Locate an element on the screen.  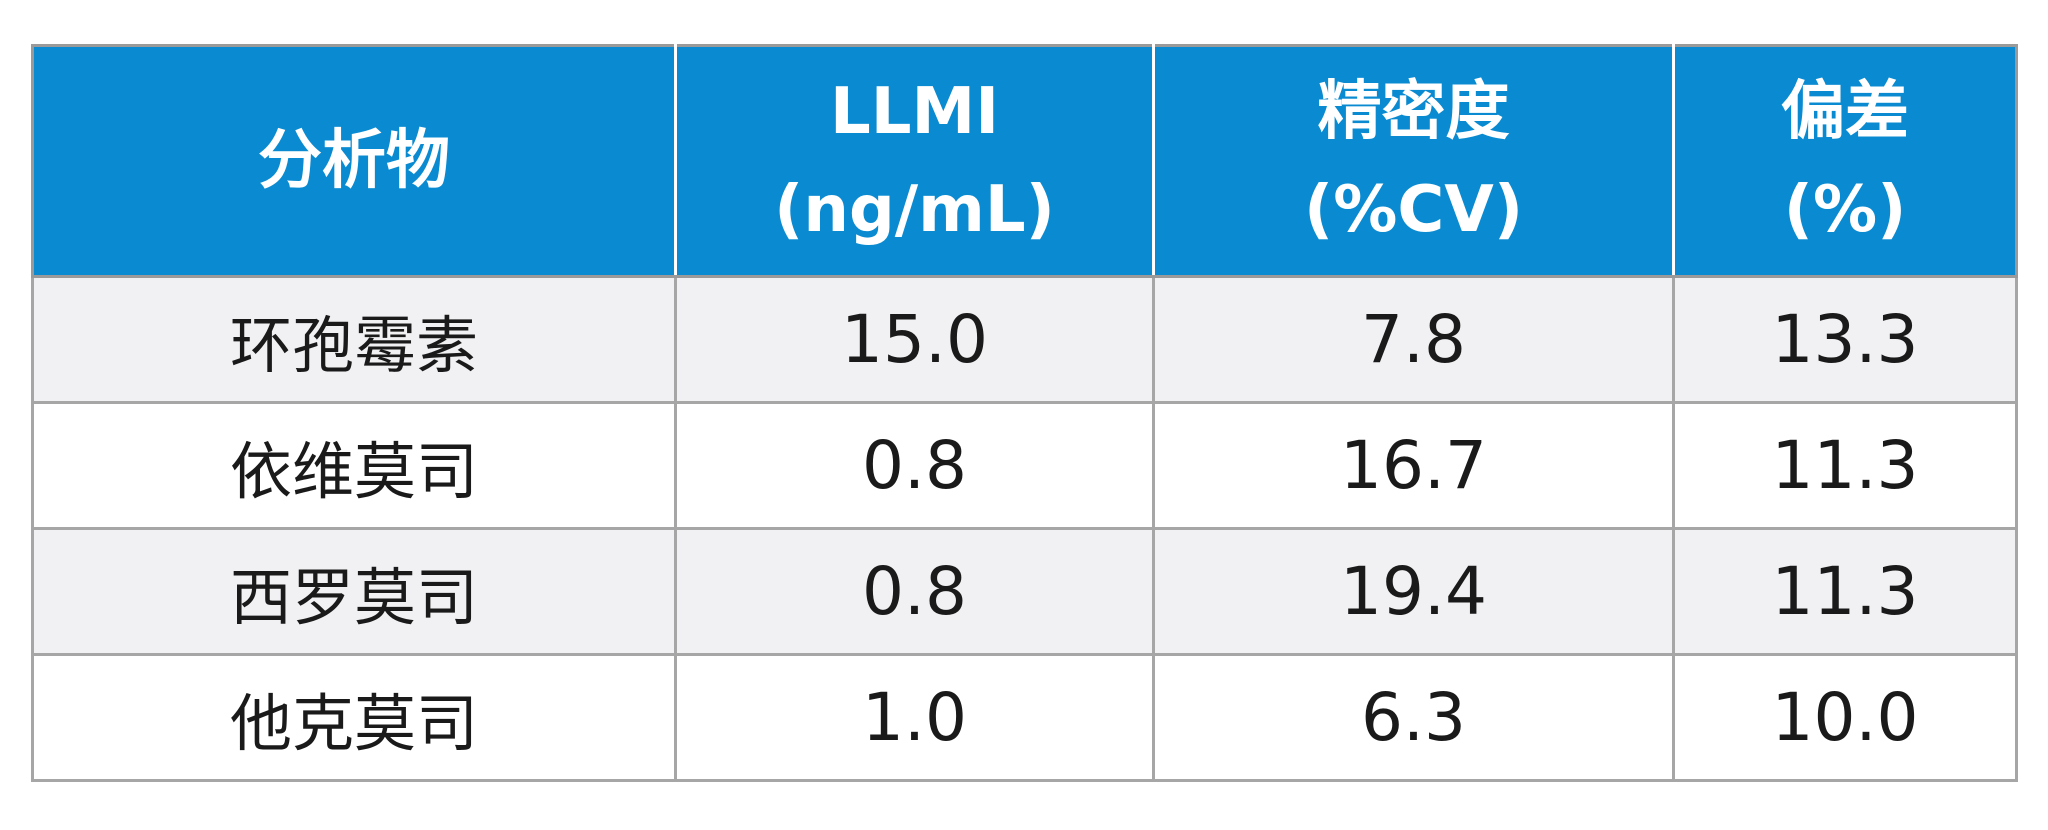
header-analyte: 分析物 is located at coordinates (354, 161).